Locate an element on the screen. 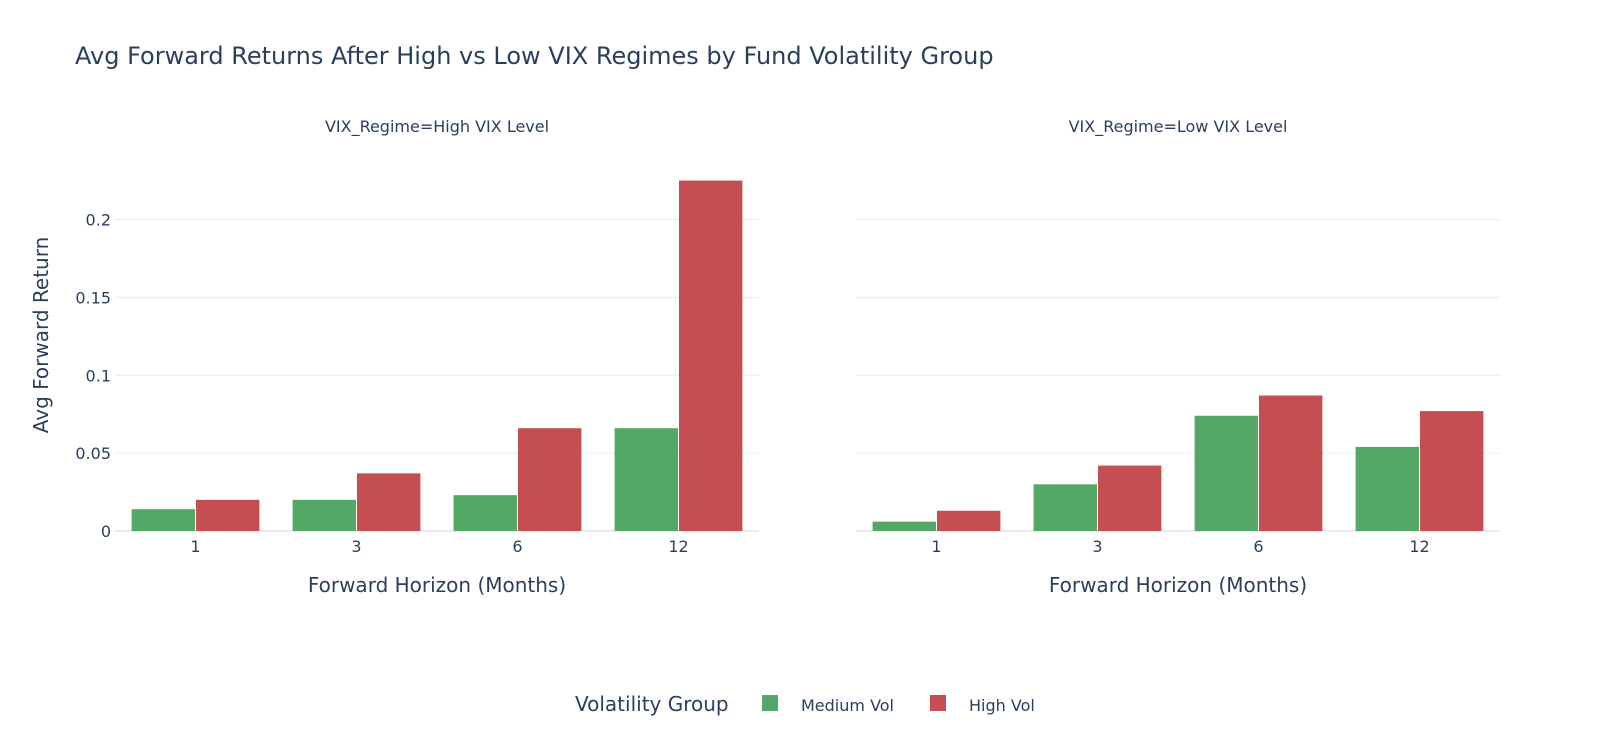 The image size is (1597, 731). legend-title: Volatility Group is located at coordinates (652, 704).